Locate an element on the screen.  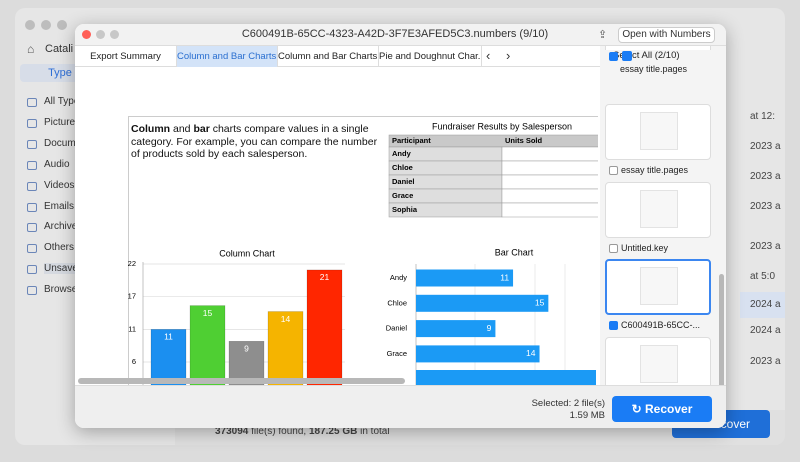
count-text: file(s) found, is located at coordinates (279, 431).